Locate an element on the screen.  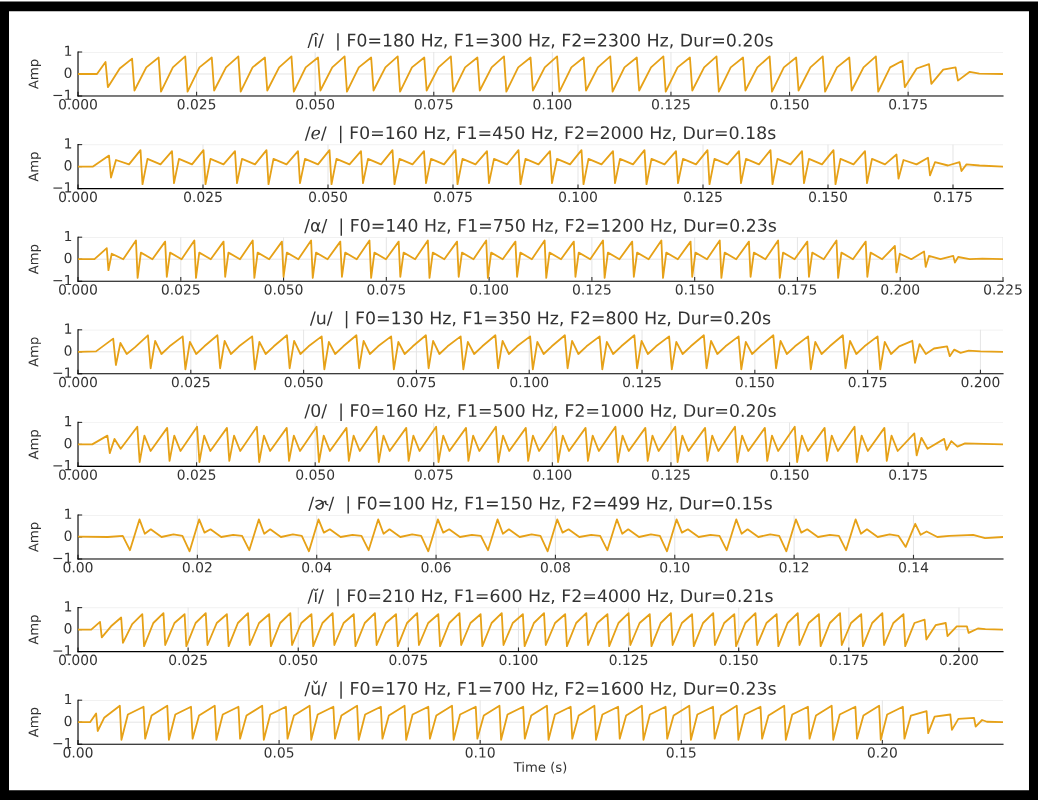
x-tick-label: 0.15 is located at coordinates (681, 752).